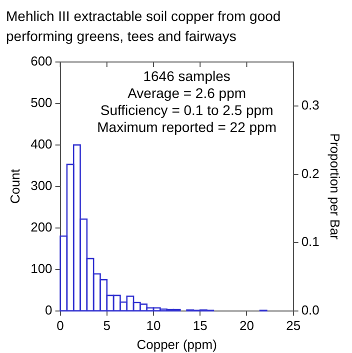 This screenshot has height=353, width=352. I want to click on y2-axis-title: Proportion per Bar, so click(335, 186).